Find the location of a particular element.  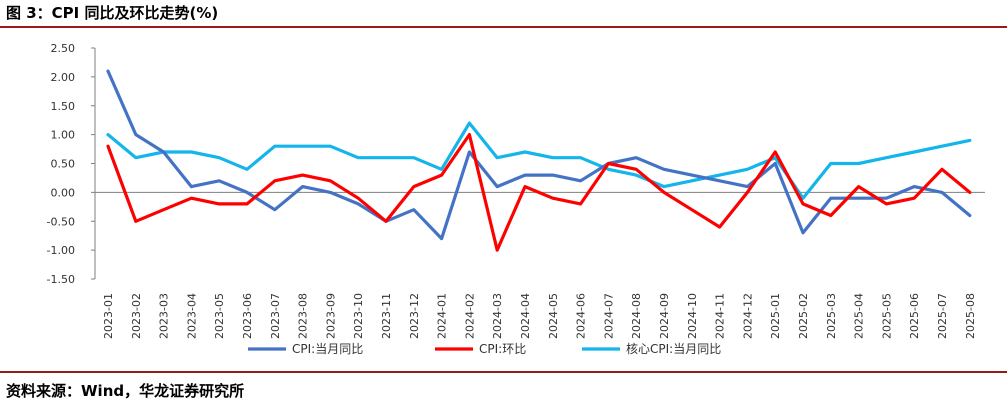

legend: CPI:当月同比 CPI:环比 核心CPI:当月同比 is located at coordinates (484, 349).